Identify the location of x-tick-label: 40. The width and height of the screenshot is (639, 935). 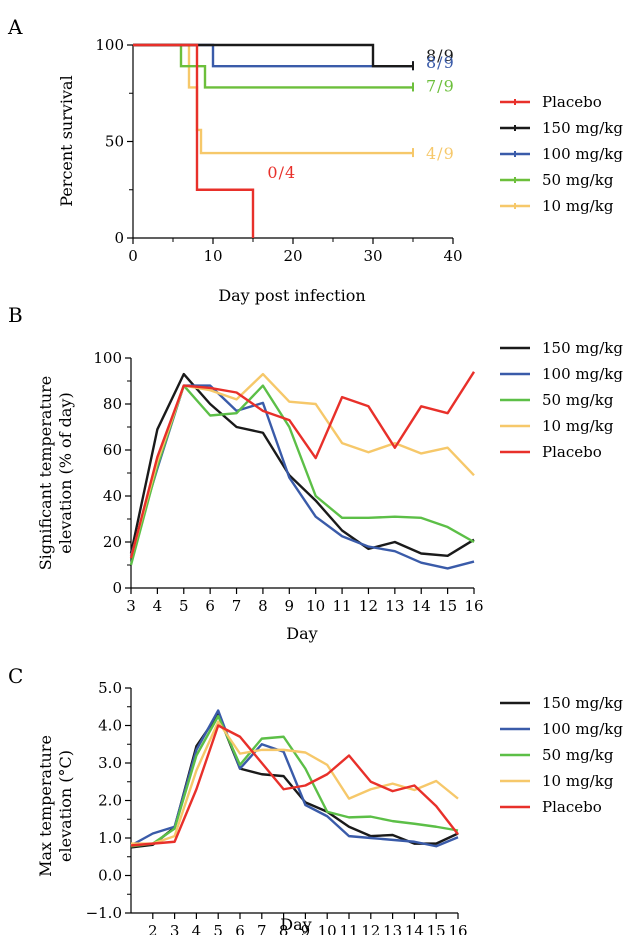
(452, 256).